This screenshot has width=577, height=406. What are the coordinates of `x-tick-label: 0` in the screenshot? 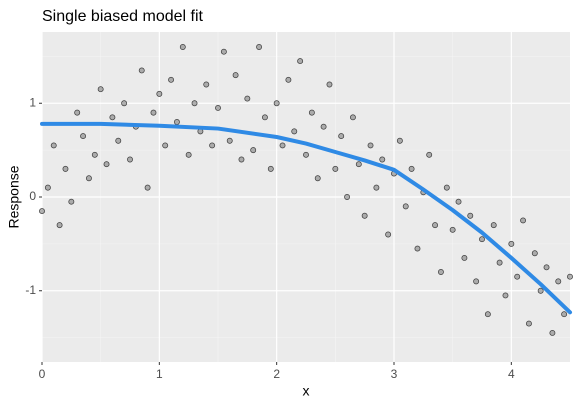 It's located at (42, 374).